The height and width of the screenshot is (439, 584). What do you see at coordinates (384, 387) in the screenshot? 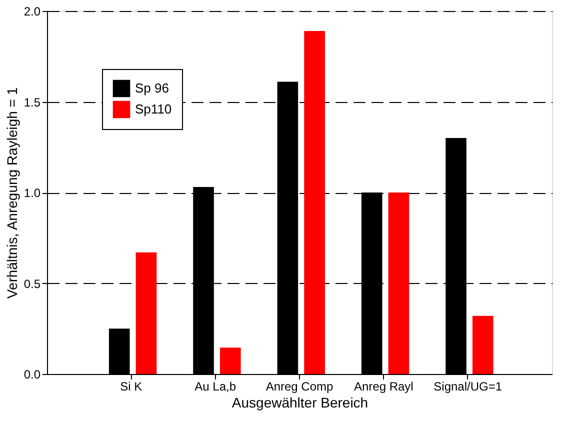
I see `x-tick-label: Anreg Rayl` at bounding box center [384, 387].